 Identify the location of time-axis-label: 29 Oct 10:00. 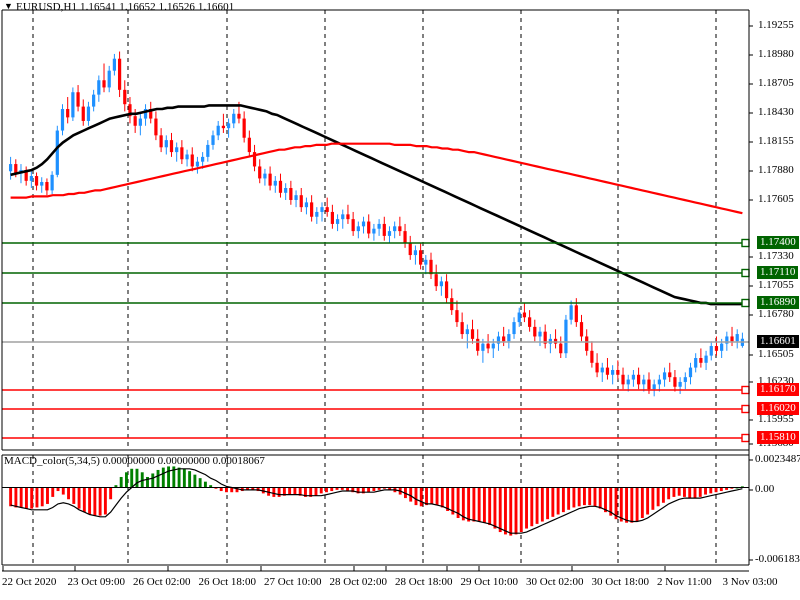
(489, 582).